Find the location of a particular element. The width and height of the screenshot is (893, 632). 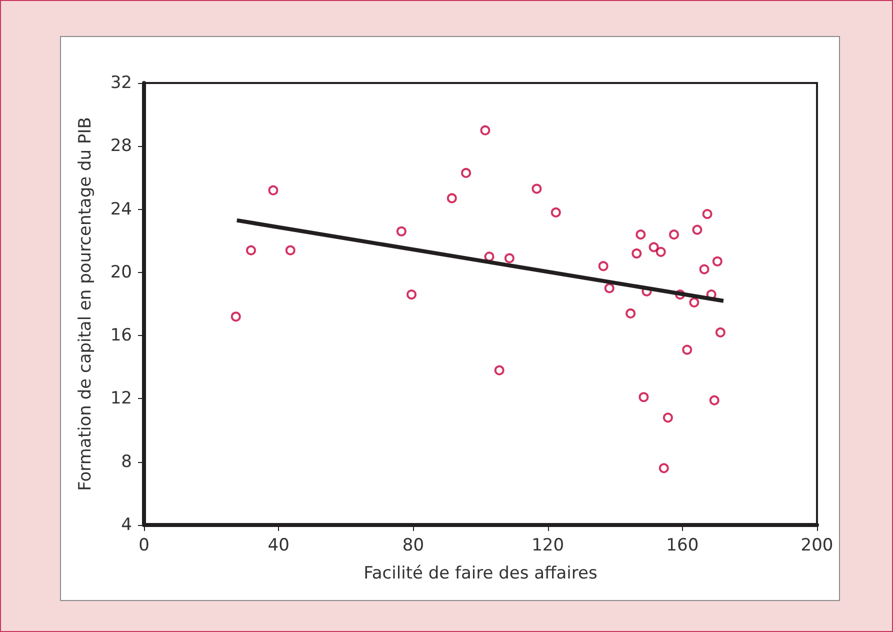

x-tick-label: 40 is located at coordinates (279, 546).